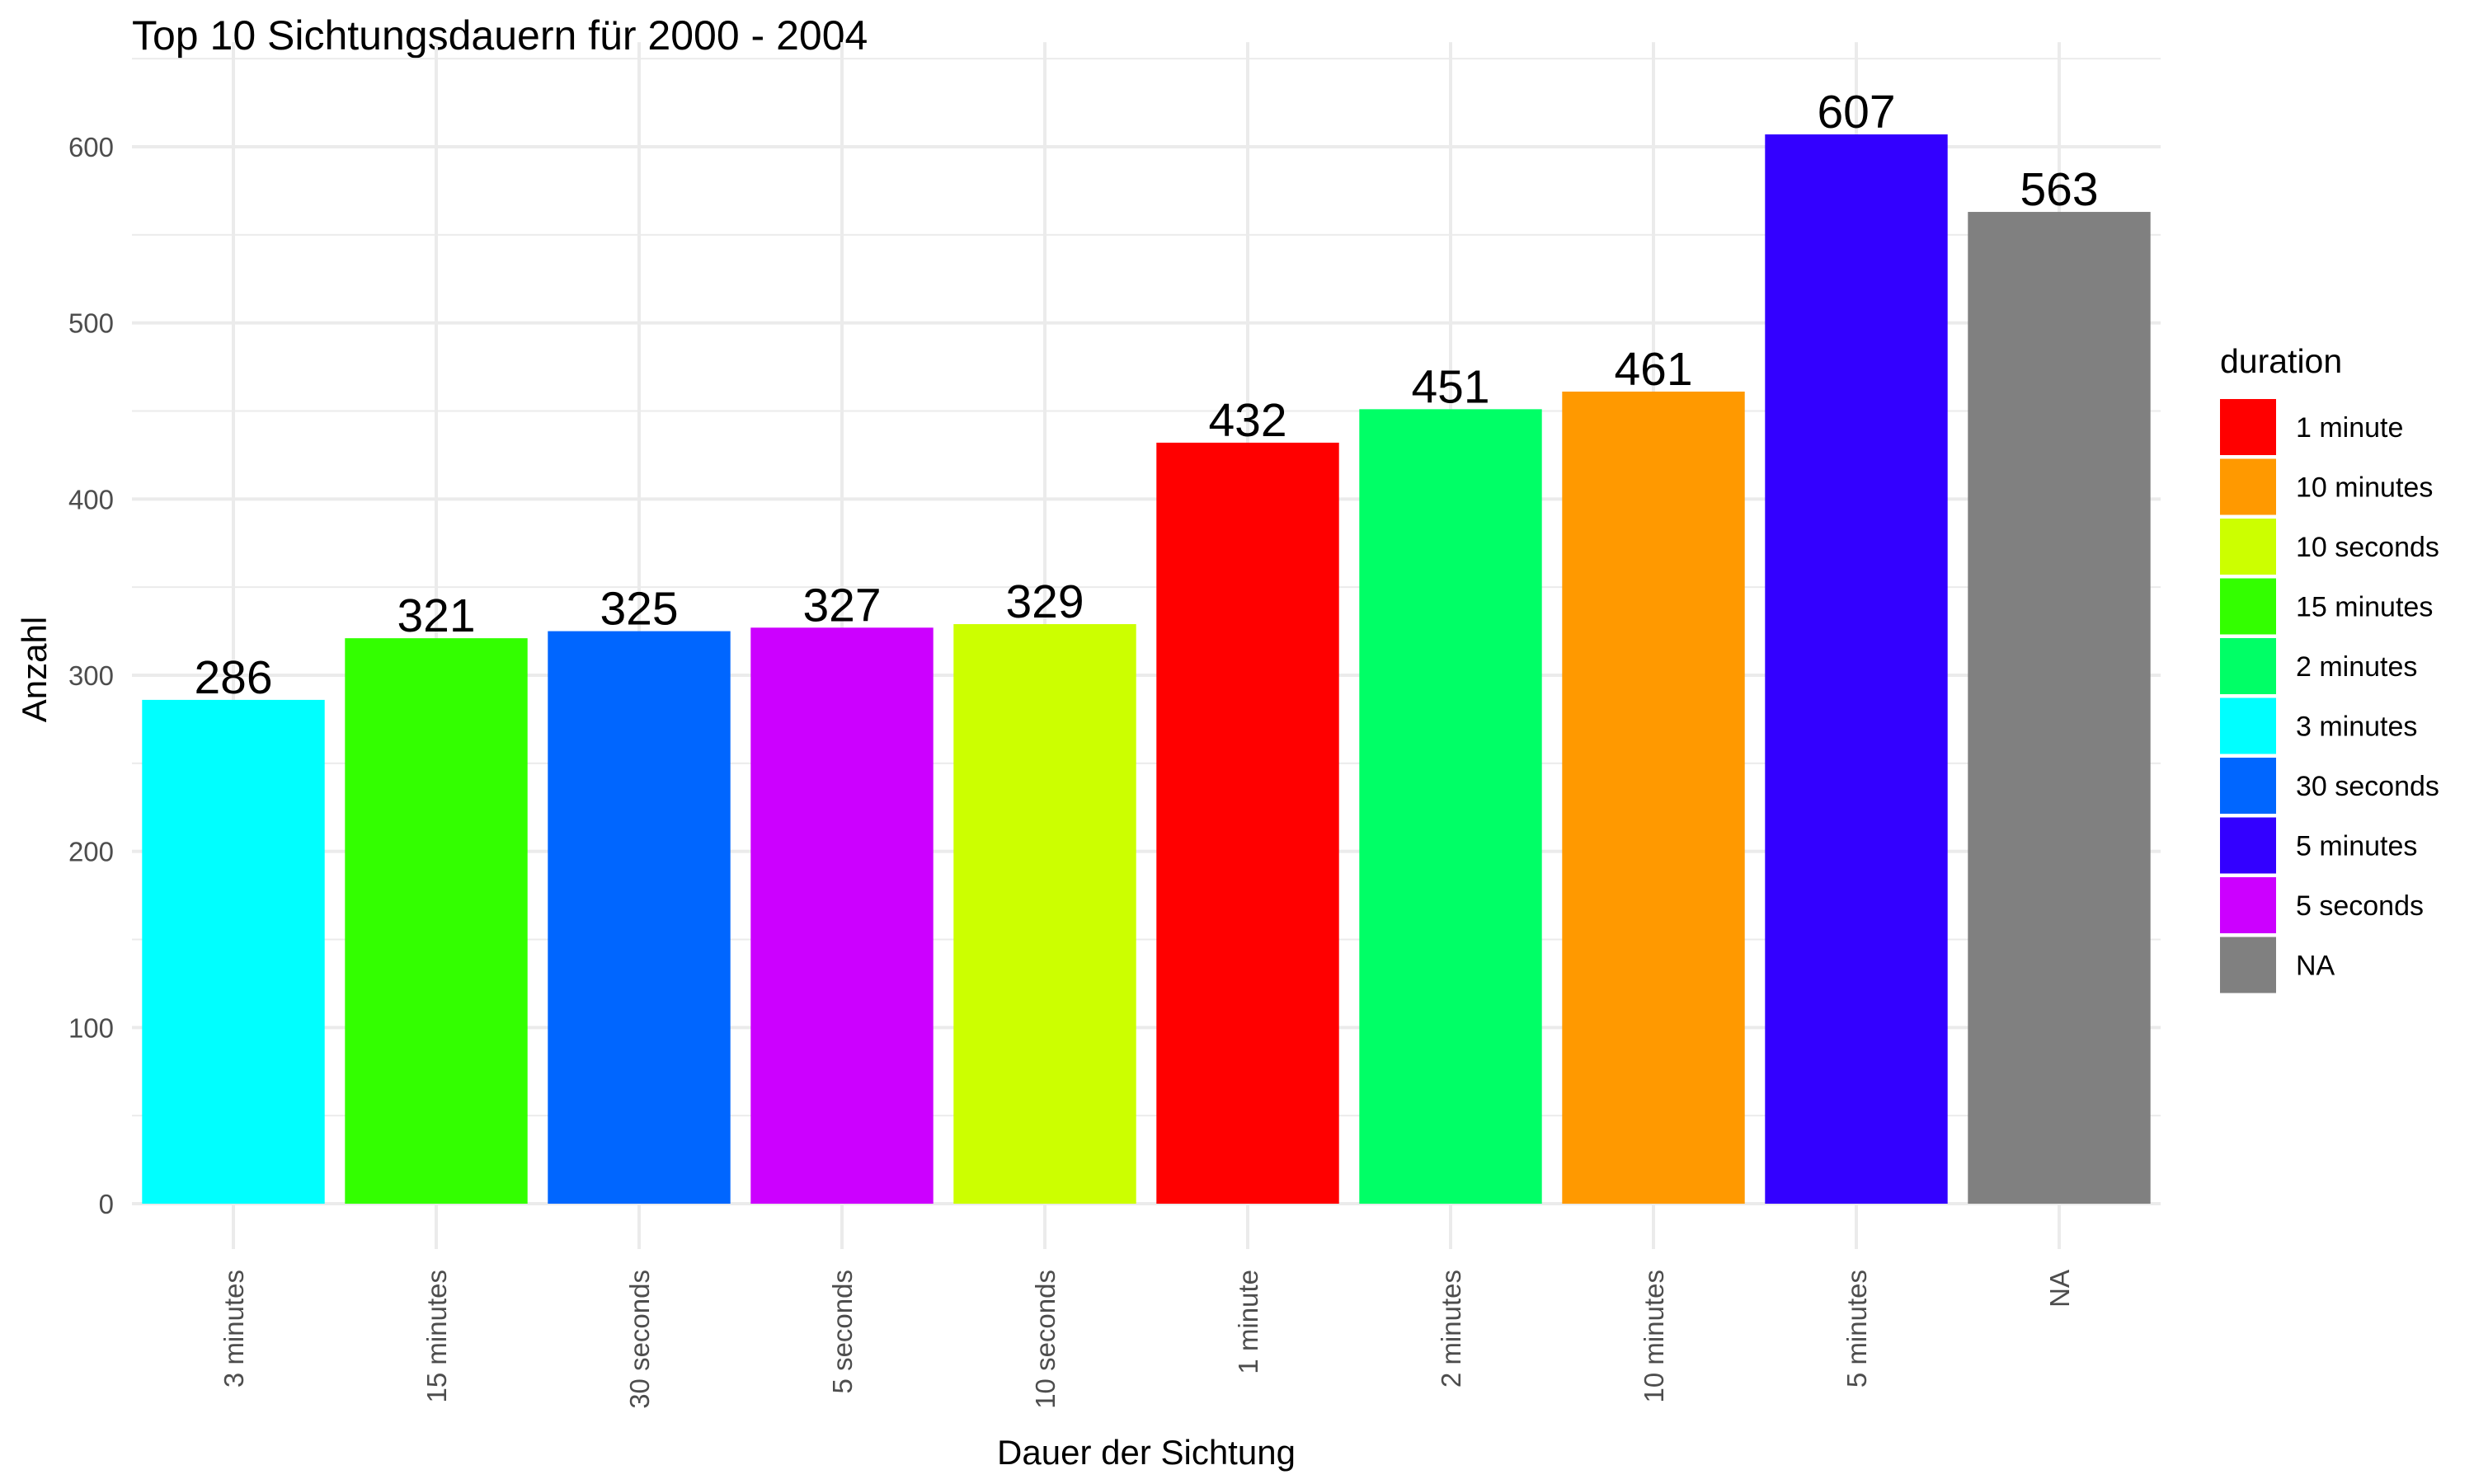  I want to click on x-axis-title: Dauer der Sichtung, so click(1146, 1452).